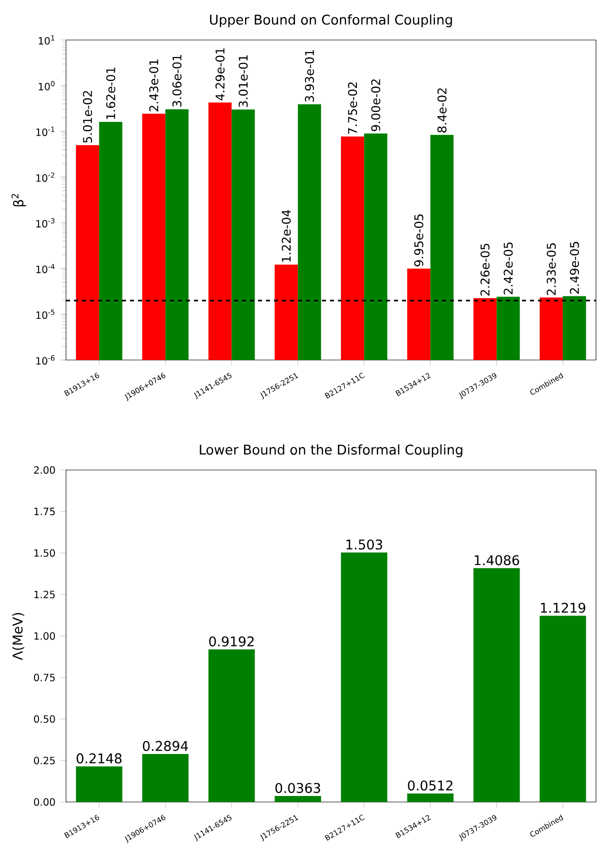  What do you see at coordinates (364, 544) in the screenshot?
I see `data-label: 1.503` at bounding box center [364, 544].